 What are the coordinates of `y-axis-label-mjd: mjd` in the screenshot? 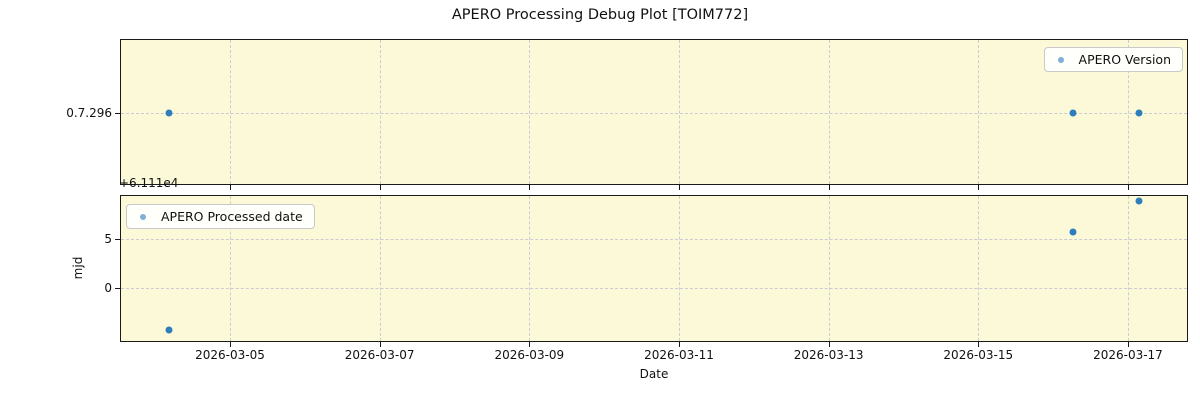 It's located at (78, 268).